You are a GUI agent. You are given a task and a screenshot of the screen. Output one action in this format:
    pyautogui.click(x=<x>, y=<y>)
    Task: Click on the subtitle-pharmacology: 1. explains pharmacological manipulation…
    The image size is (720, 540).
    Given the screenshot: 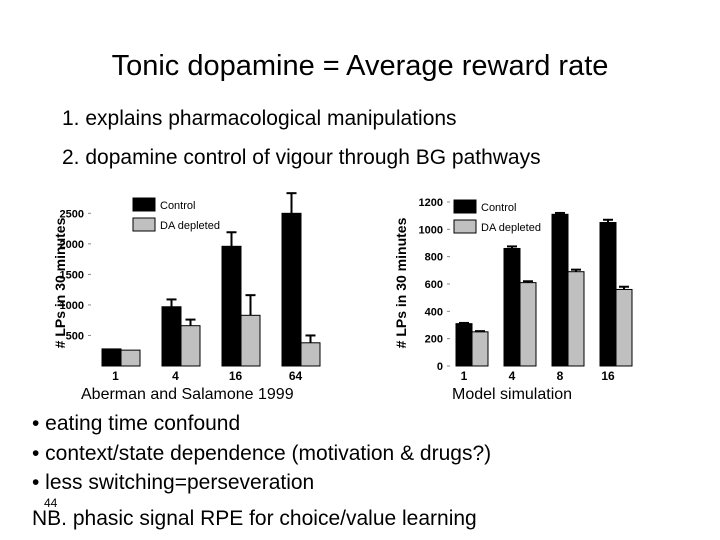 What is the action you would take?
    pyautogui.click(x=259, y=118)
    